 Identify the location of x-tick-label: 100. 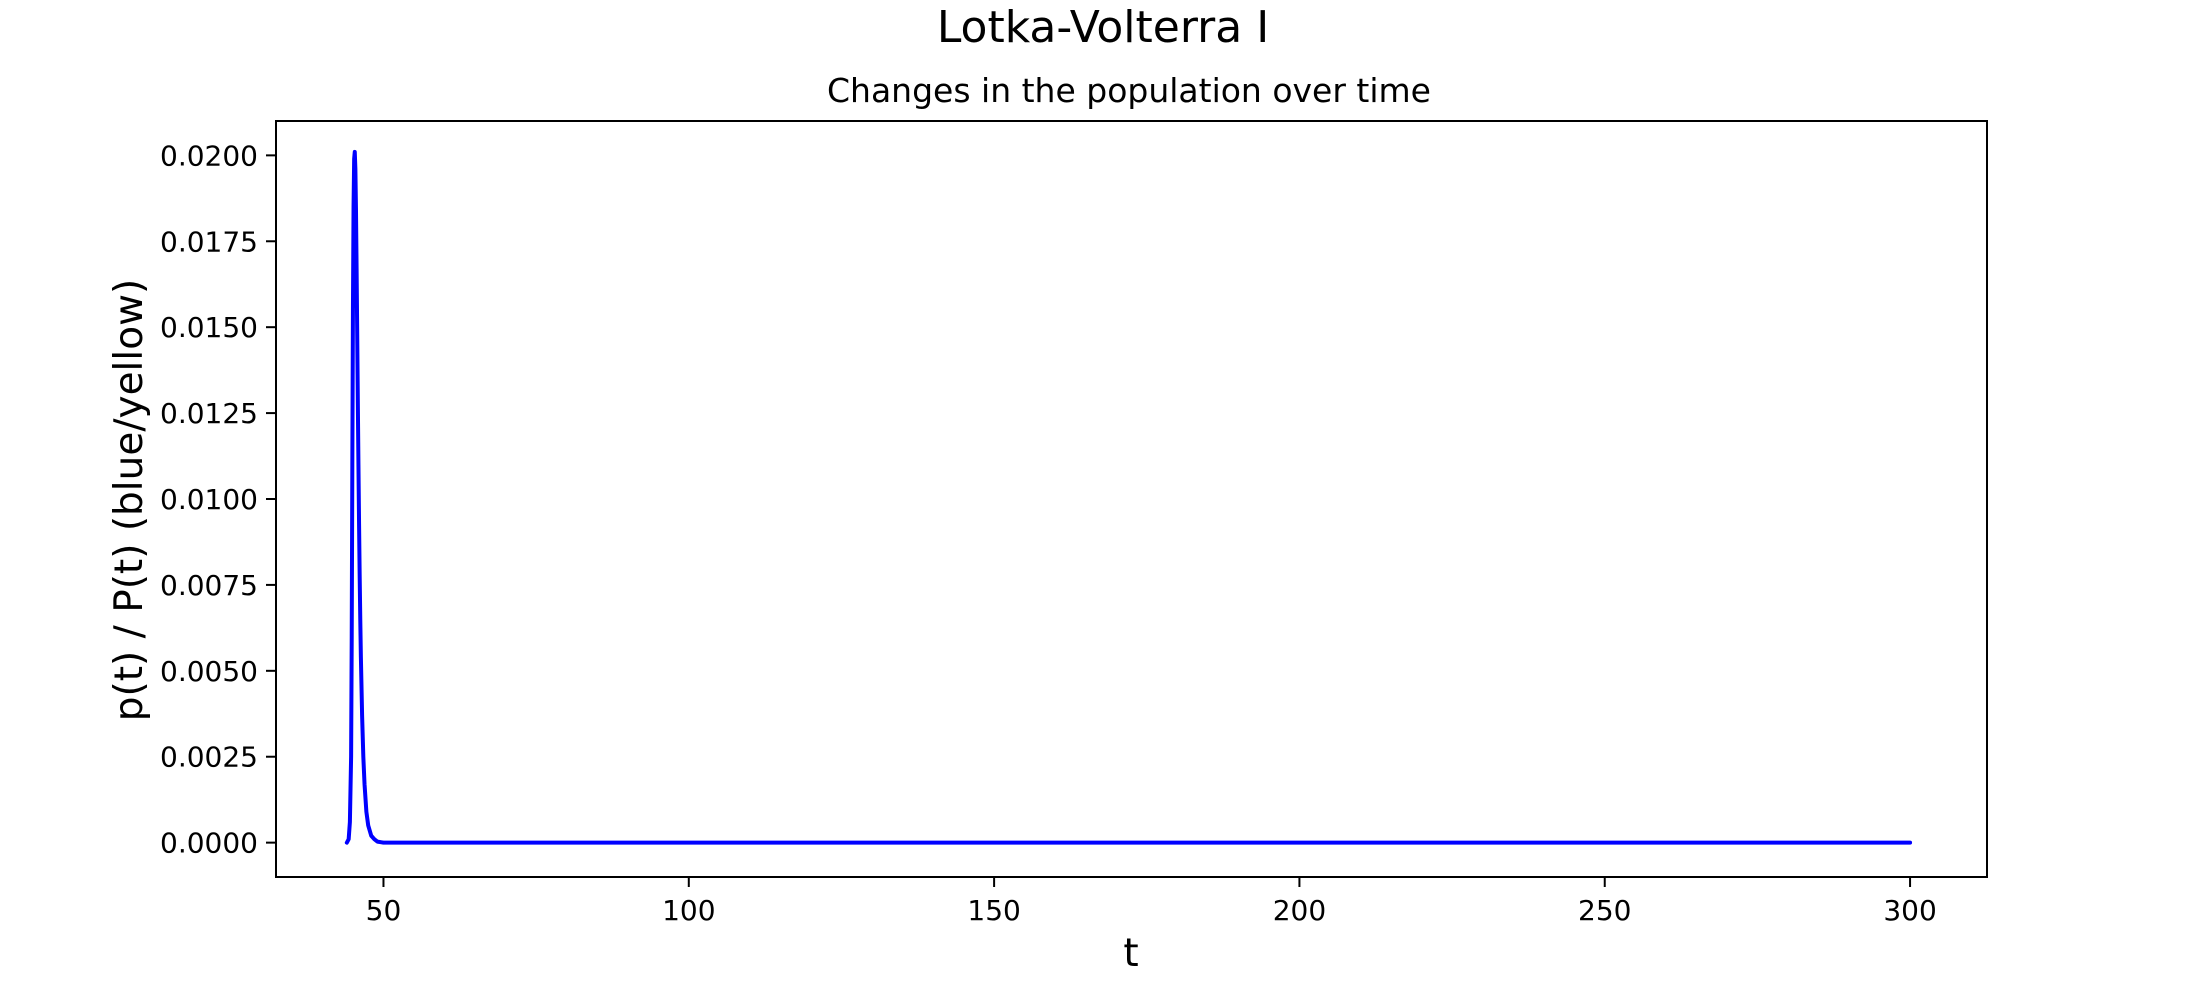
(688, 910).